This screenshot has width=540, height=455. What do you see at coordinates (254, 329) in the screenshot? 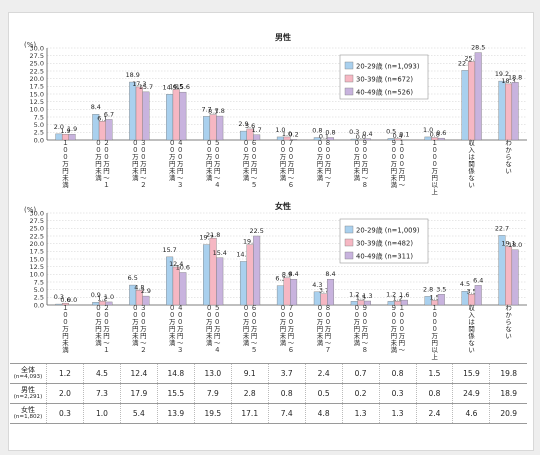
I see `x-category-label: ６００万円〜５` at bounding box center [254, 329].